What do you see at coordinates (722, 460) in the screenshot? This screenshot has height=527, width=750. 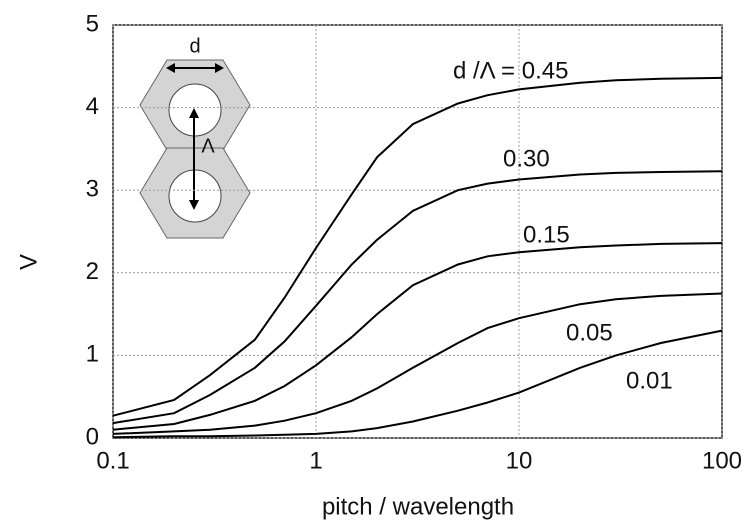 I see `x-tick-label: 100` at bounding box center [722, 460].